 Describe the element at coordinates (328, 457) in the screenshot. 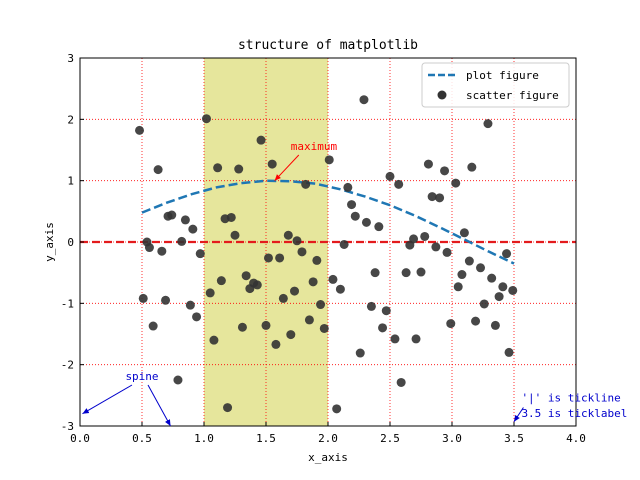

I see `x-axis-label: x_axis` at that location.